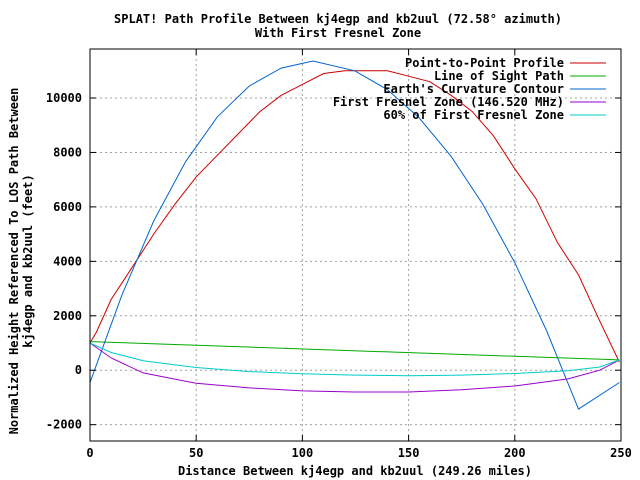  What do you see at coordinates (621, 453) in the screenshot?
I see `x-tick-label: 250` at bounding box center [621, 453].